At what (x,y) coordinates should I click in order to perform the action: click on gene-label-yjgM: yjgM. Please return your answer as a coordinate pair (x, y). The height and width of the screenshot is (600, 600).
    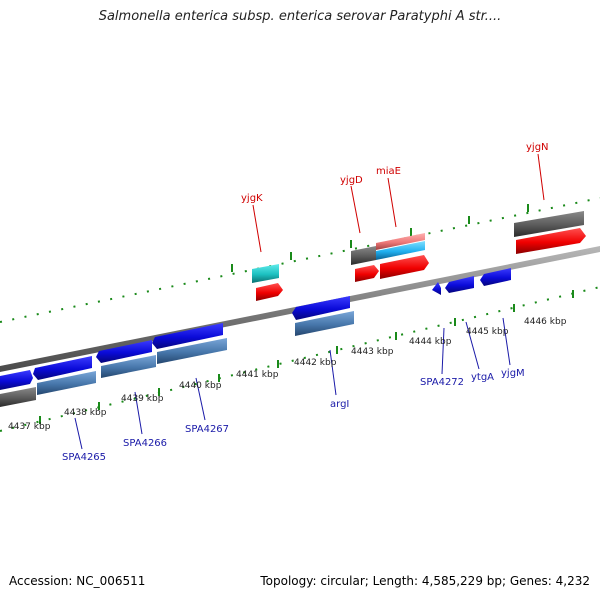
    Looking at the image, I should click on (513, 373).